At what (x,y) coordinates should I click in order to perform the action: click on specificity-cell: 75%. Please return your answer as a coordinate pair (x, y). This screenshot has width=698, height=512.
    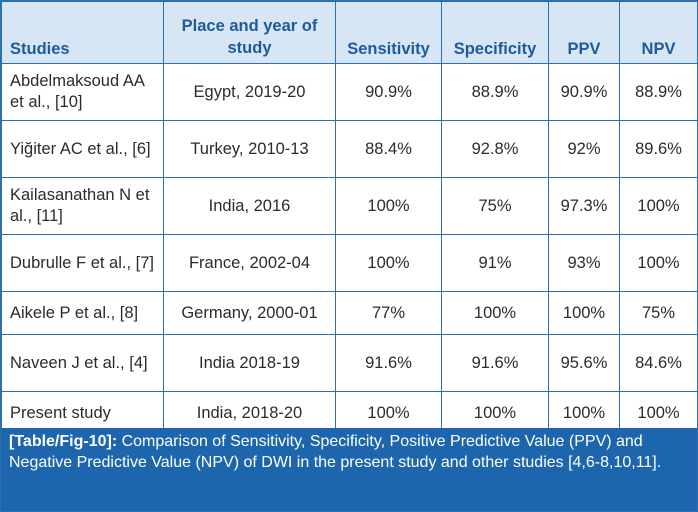
    Looking at the image, I should click on (495, 206).